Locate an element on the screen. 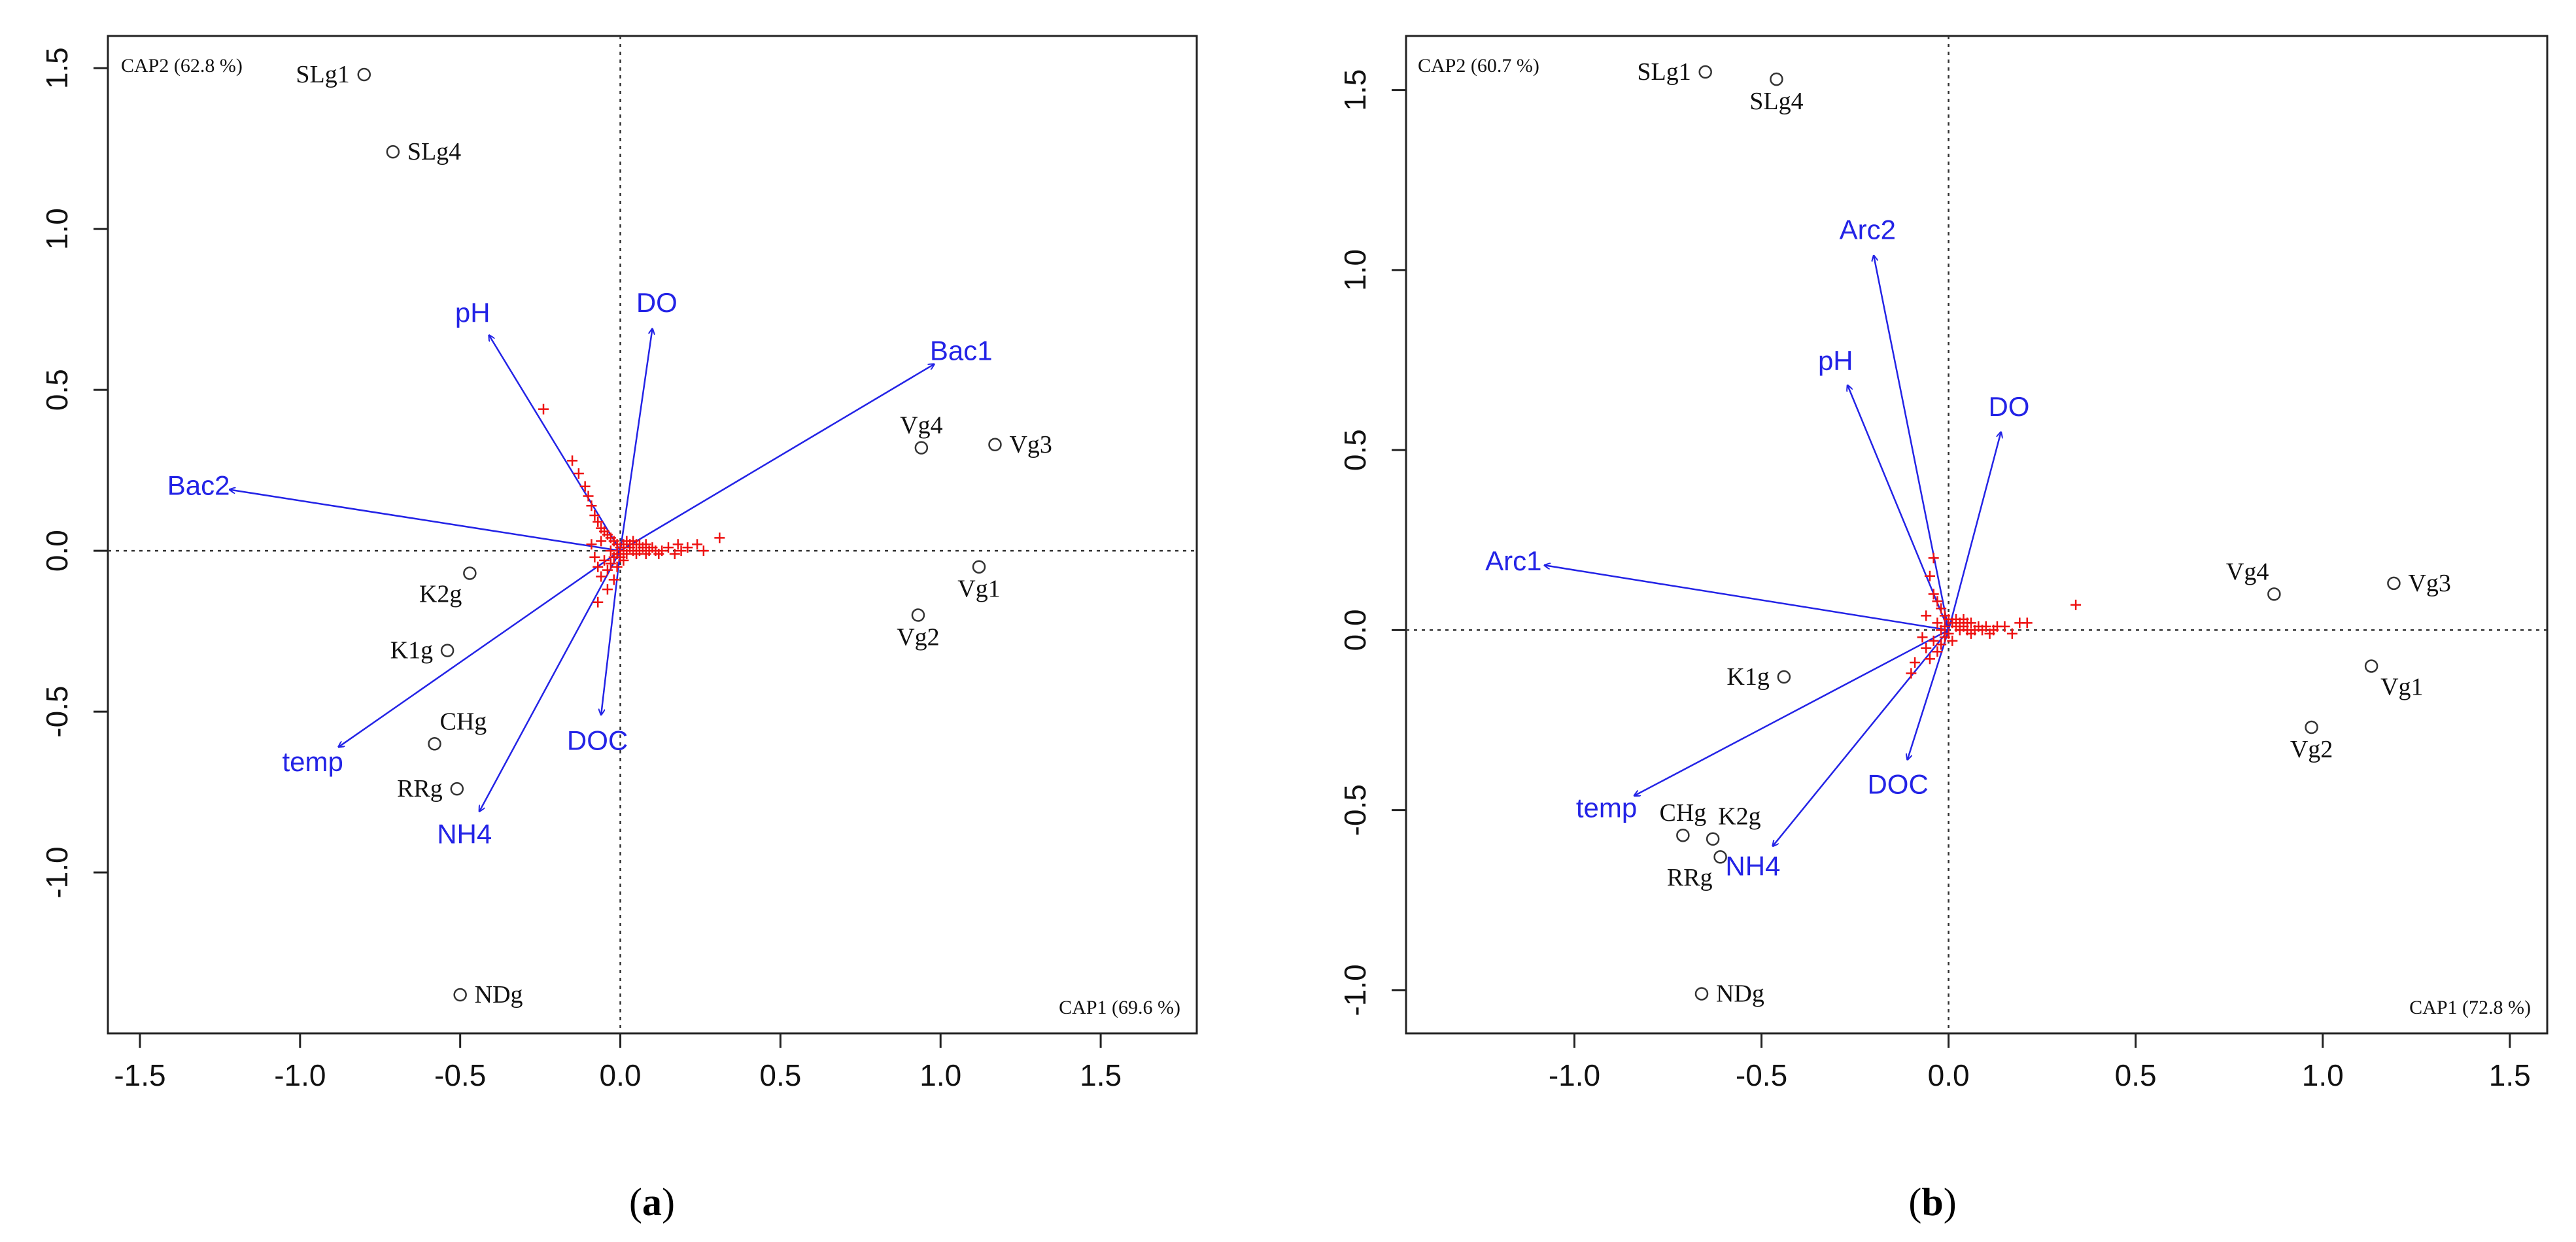  panel-b-site-rrg is located at coordinates (1720, 857).